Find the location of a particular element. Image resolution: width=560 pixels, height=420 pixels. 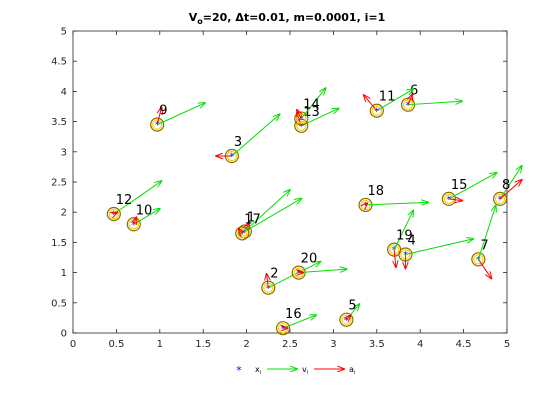

particle-5: *5 is located at coordinates (349, 313).